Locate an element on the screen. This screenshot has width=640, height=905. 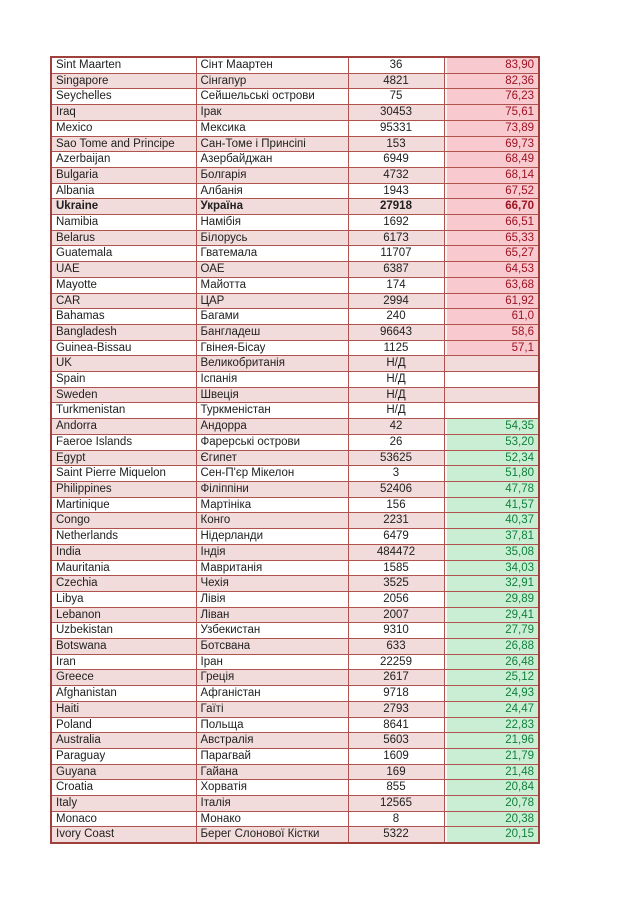
cell-country-uk: Білорусь is located at coordinates (272, 238).